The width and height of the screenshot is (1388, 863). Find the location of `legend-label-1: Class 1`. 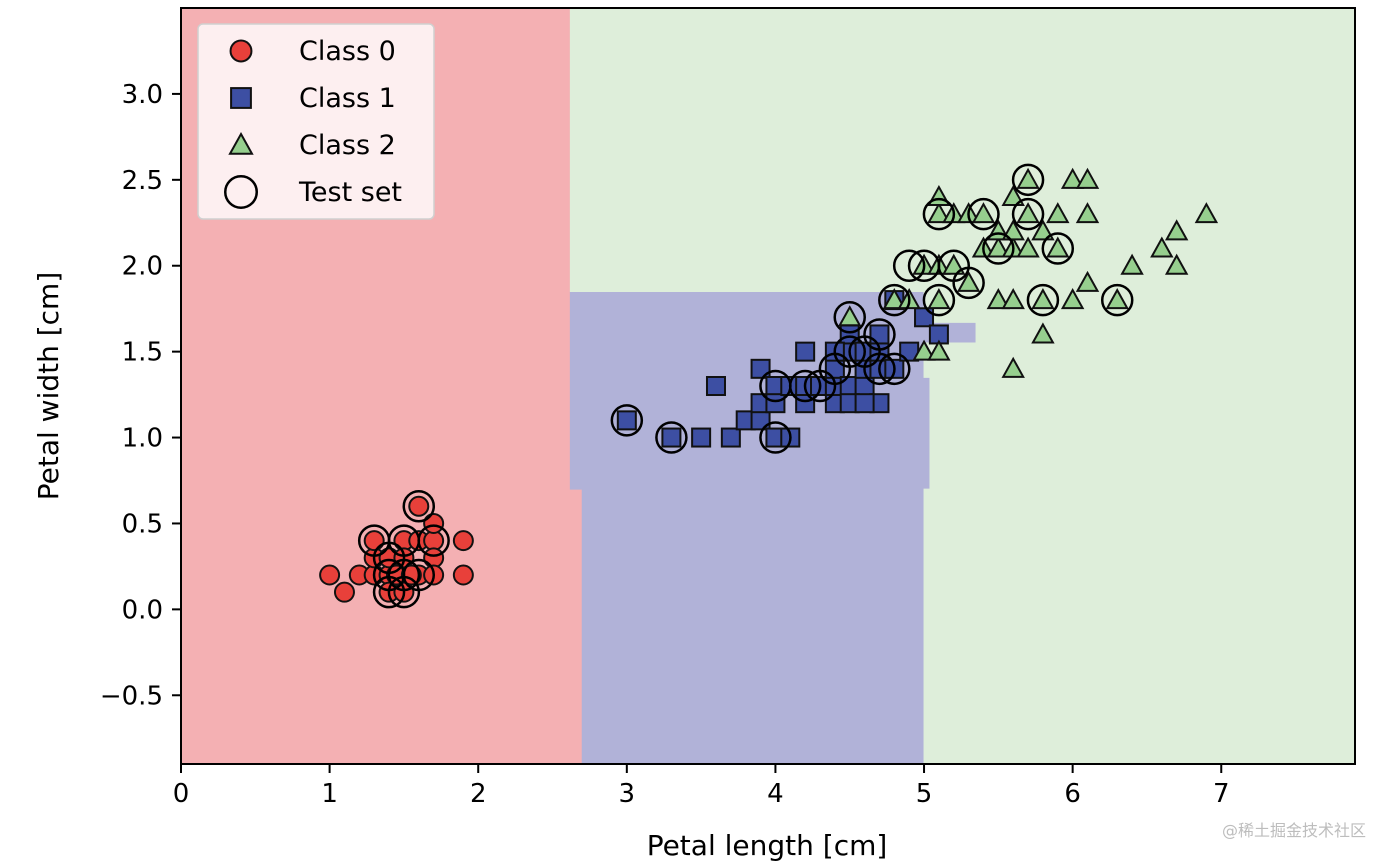

legend-label-1: Class 1 is located at coordinates (347, 98).